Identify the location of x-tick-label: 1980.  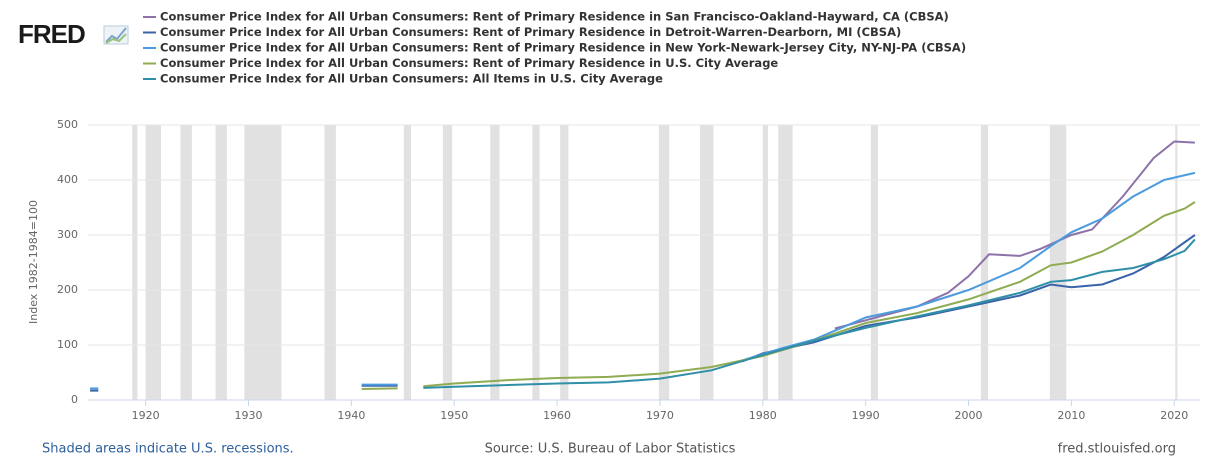
(763, 415).